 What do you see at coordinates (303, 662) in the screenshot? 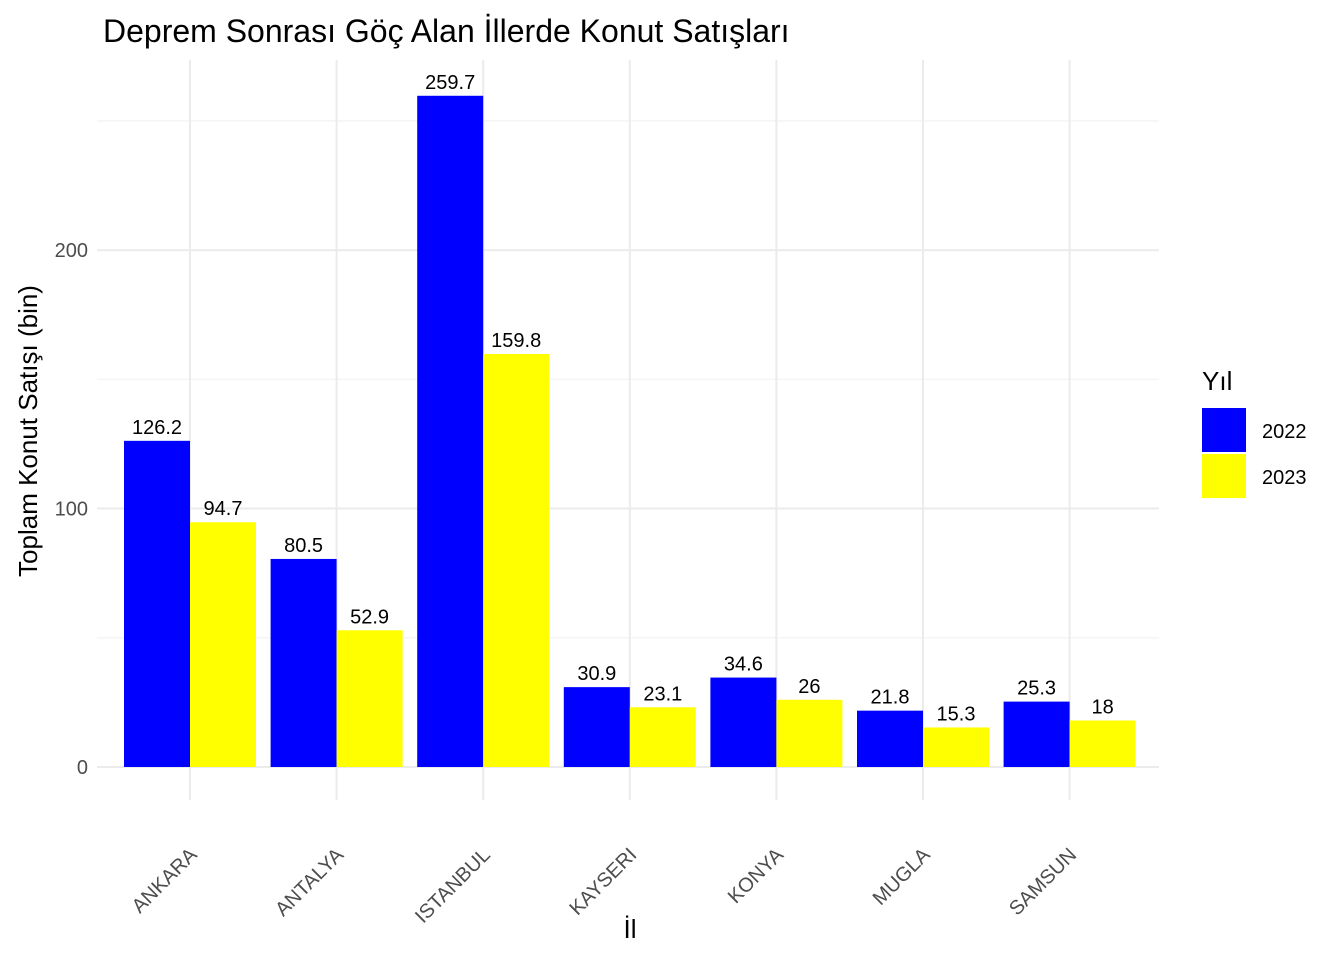
I see `bar-2022-antalya` at bounding box center [303, 662].